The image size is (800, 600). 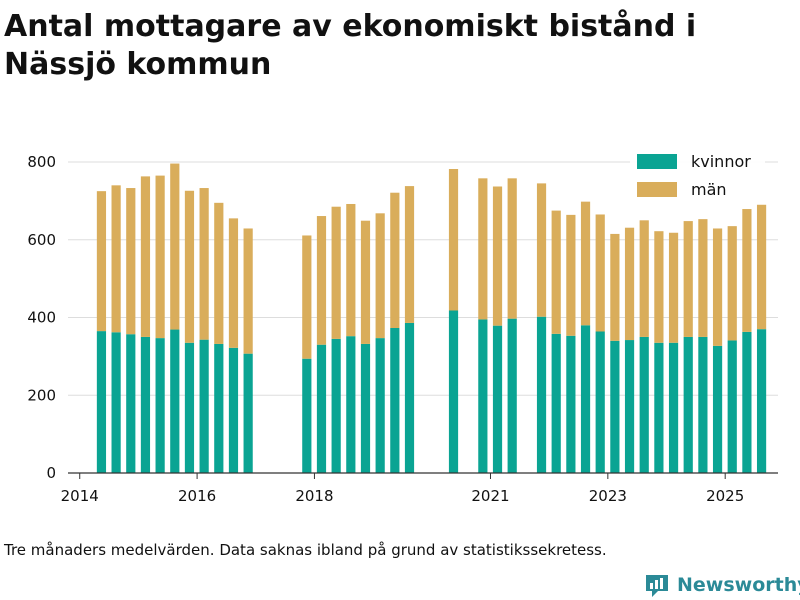 What do you see at coordinates (657, 189) in the screenshot?
I see `legend-man-swatch` at bounding box center [657, 189].